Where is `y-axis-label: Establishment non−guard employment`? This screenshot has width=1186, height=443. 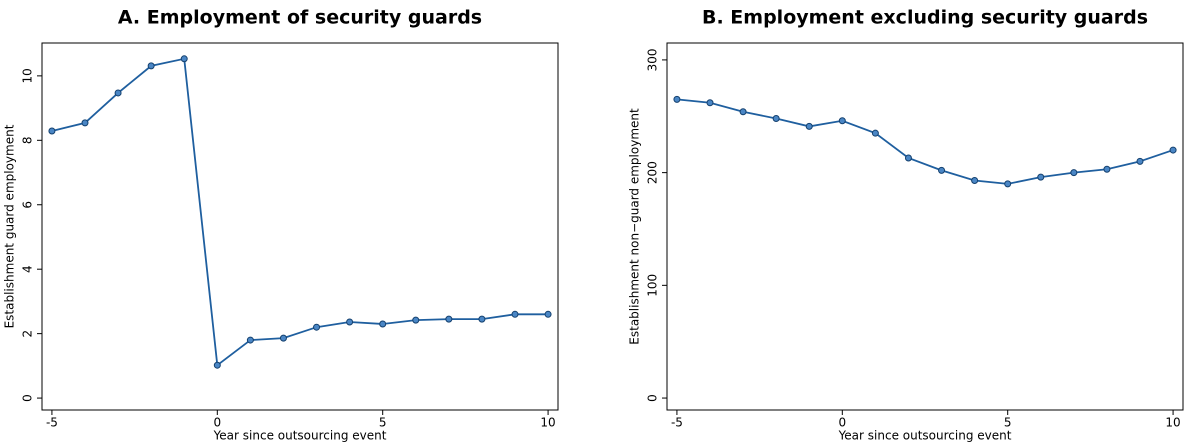
y-axis-label: Establishment non−guard employment is located at coordinates (635, 226).